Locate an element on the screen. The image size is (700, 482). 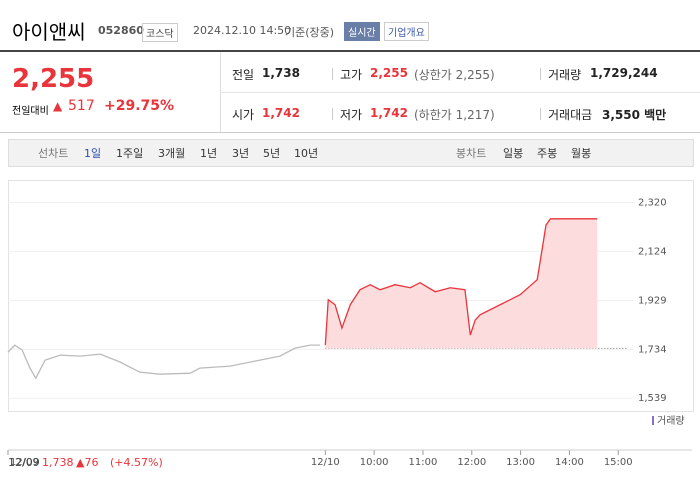
x-tick-label: 10:00 is located at coordinates (374, 462).